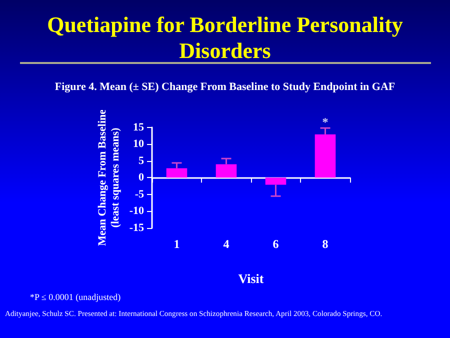 Image resolution: width=450 pixels, height=338 pixels. I want to click on x-tick-label: 8, so click(325, 244).